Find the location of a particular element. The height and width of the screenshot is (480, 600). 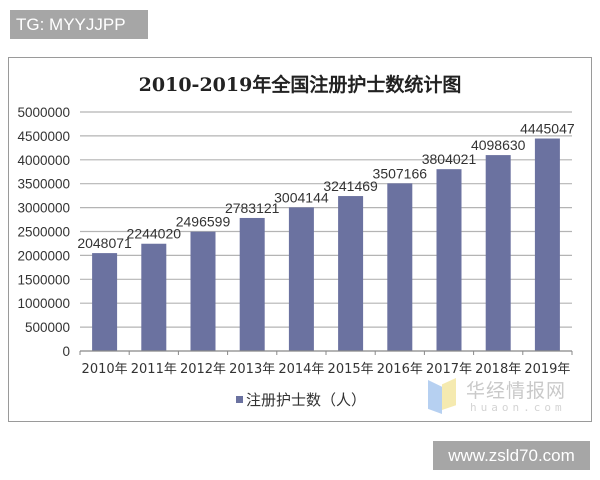

watermark: 华经情报网 huaon.com is located at coordinates (503, 396).